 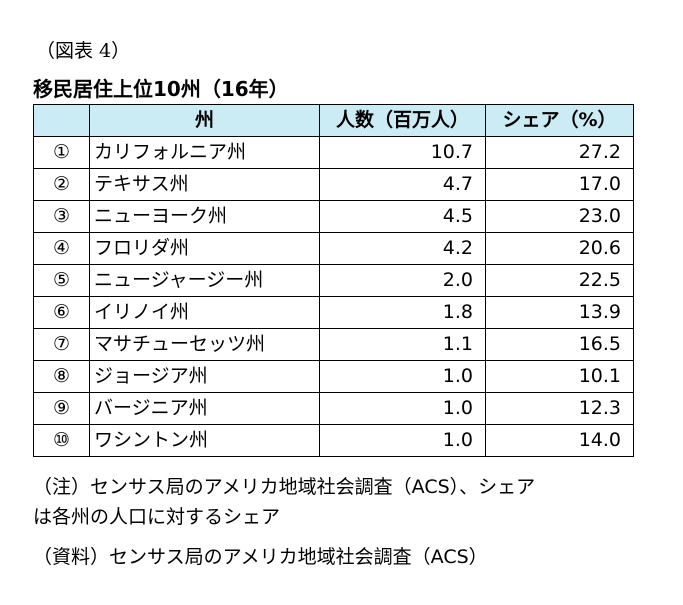 I want to click on people-cell: 4.5, so click(x=402, y=216).